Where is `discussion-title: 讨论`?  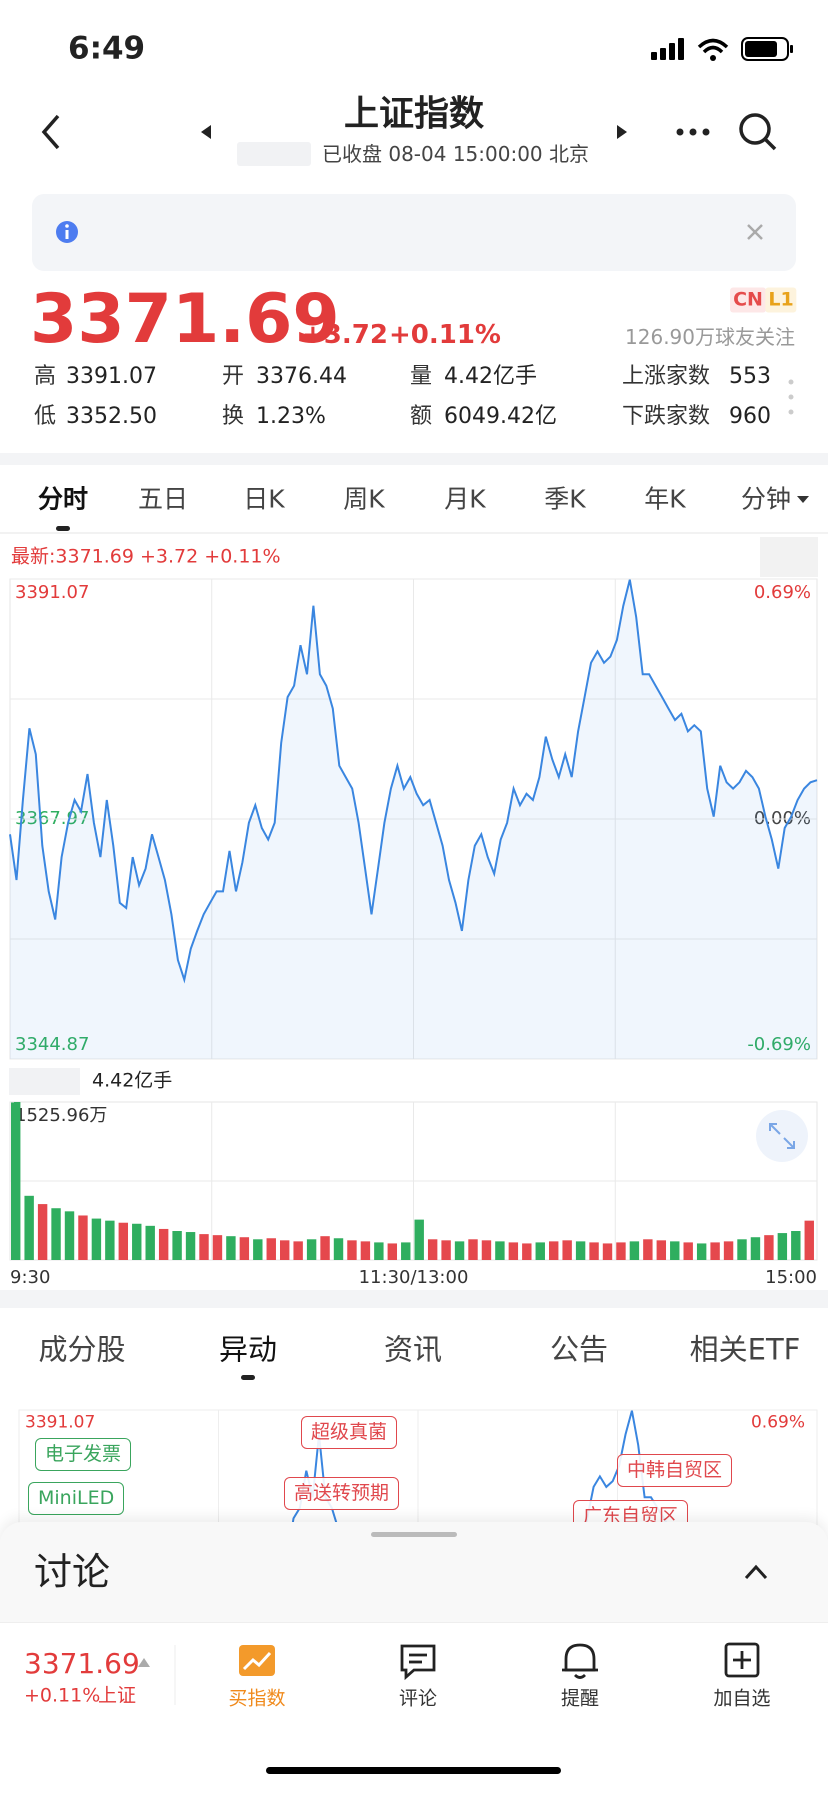
discussion-title: 讨论 is located at coordinates (72, 1572).